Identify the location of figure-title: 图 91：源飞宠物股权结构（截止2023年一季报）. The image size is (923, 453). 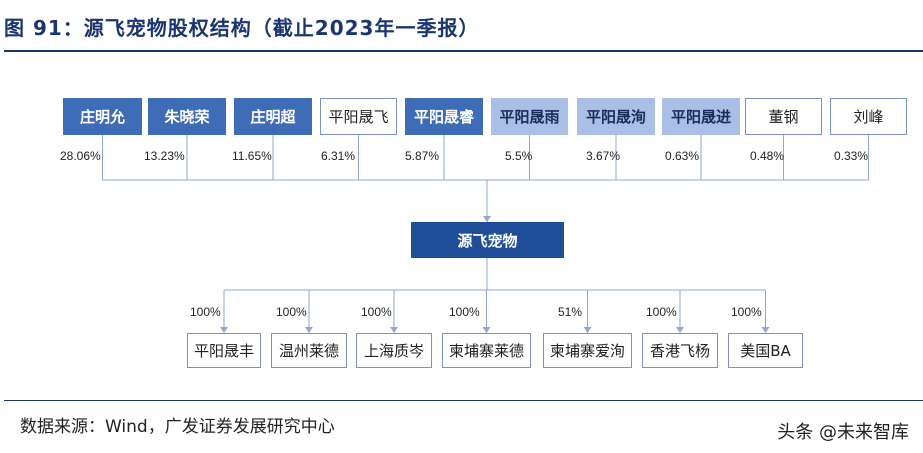
(242, 28).